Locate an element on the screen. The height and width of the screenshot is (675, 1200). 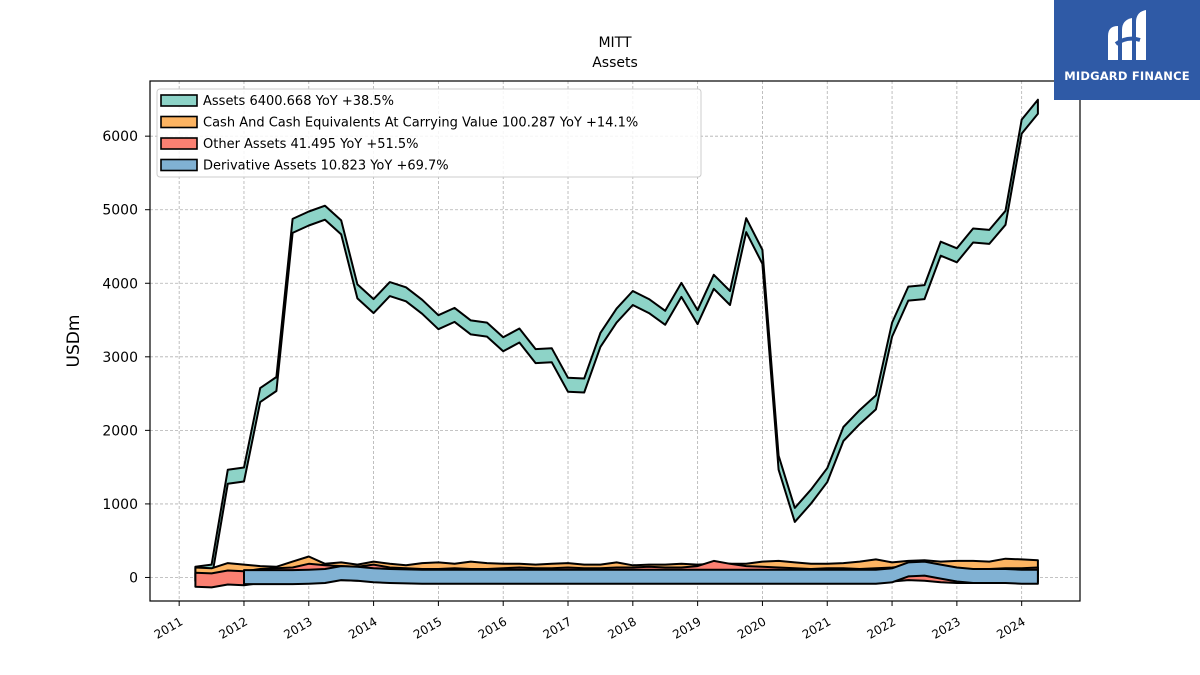
logo-text: MIDGARD FINANCE is located at coordinates (1127, 76).